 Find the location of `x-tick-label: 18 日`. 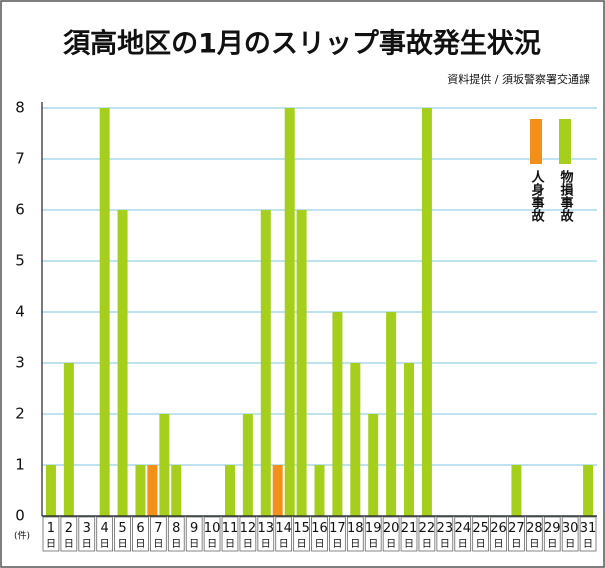

x-tick-label: 18 日 is located at coordinates (355, 536).